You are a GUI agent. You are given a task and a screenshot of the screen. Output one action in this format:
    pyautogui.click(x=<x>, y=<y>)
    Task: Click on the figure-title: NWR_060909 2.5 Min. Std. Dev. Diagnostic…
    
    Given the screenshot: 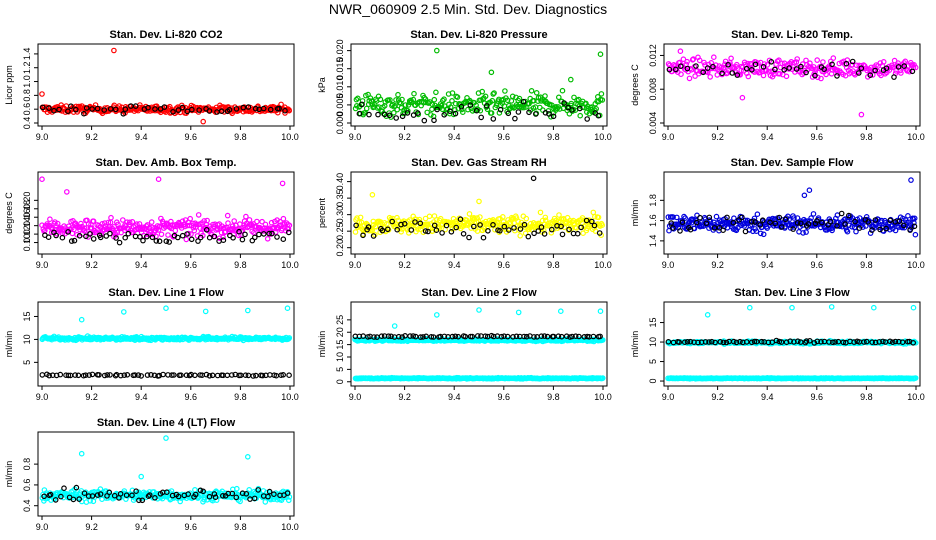 What is the action you would take?
    pyautogui.click(x=468, y=9)
    